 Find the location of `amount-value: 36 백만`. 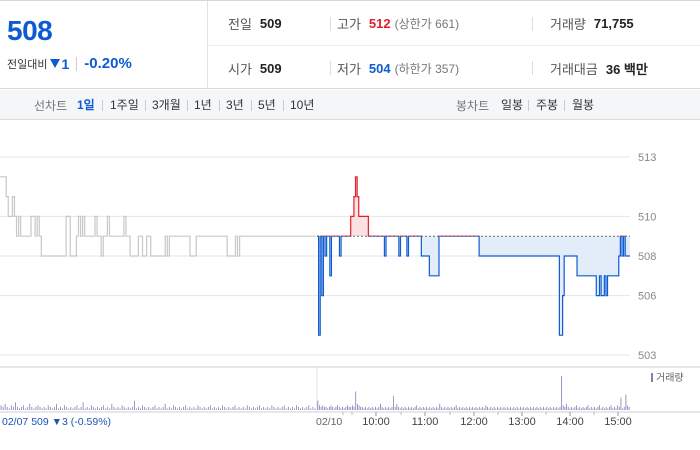

amount-value: 36 백만 is located at coordinates (626, 69).